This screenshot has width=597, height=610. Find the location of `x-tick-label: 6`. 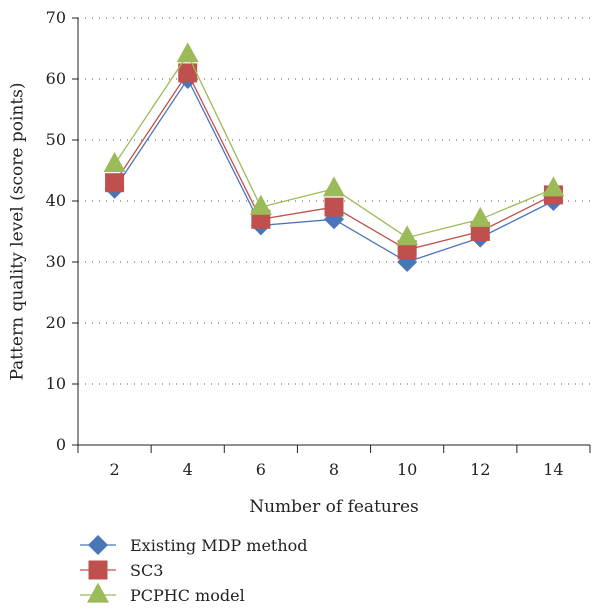

x-tick-label: 6 is located at coordinates (261, 469).